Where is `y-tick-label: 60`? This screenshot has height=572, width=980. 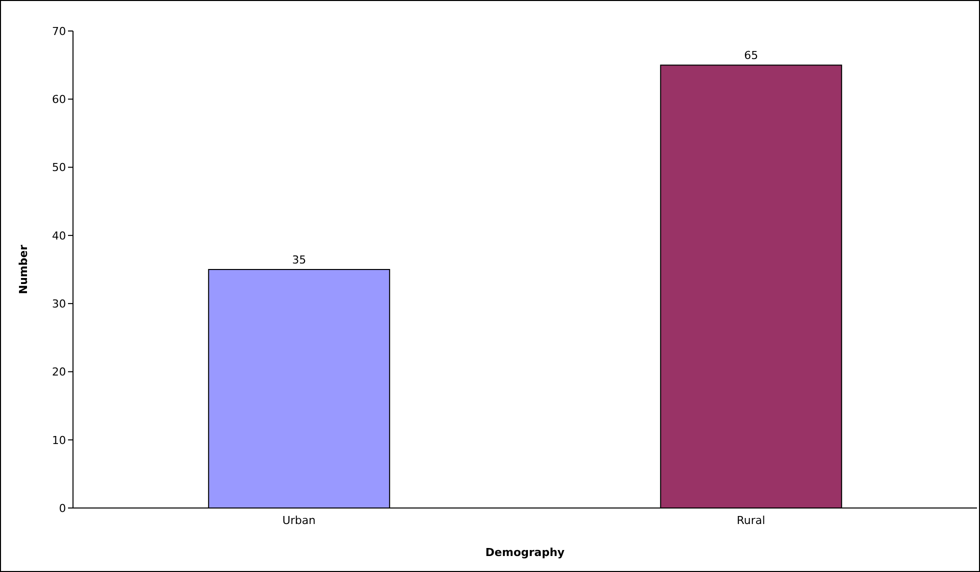 y-tick-label: 60 is located at coordinates (59, 99).